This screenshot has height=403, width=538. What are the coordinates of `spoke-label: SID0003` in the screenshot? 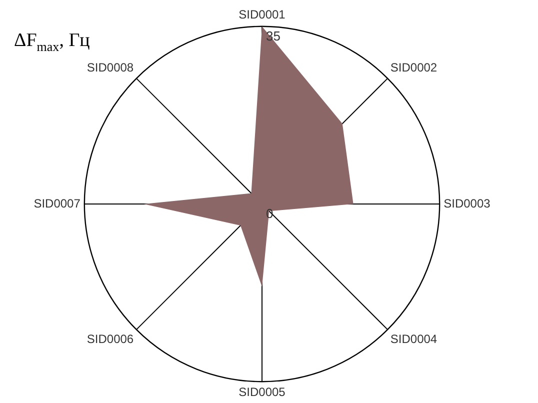 It's located at (467, 203).